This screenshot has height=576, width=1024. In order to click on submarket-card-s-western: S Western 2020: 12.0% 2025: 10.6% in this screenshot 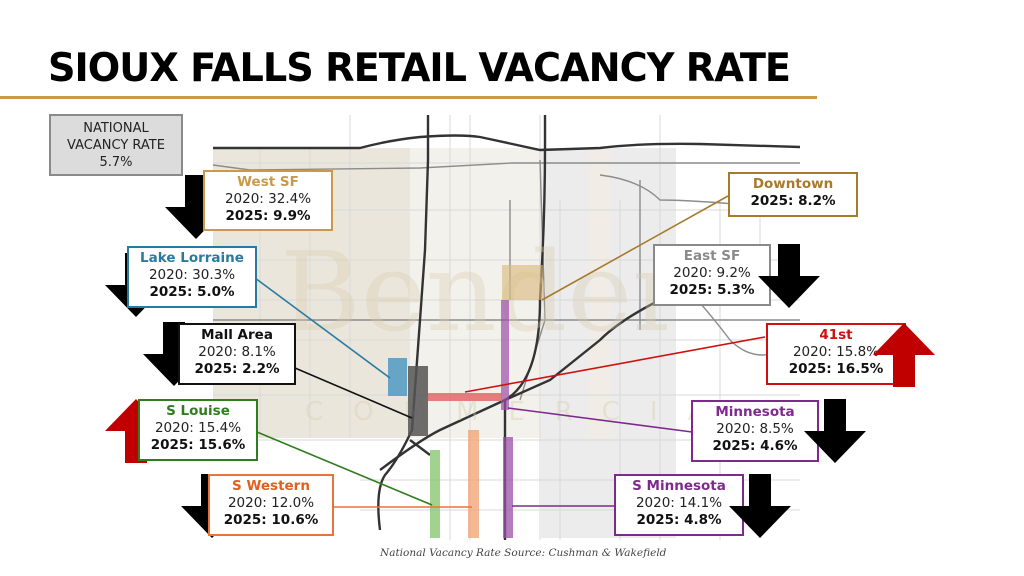, I will do `click(271, 505)`.